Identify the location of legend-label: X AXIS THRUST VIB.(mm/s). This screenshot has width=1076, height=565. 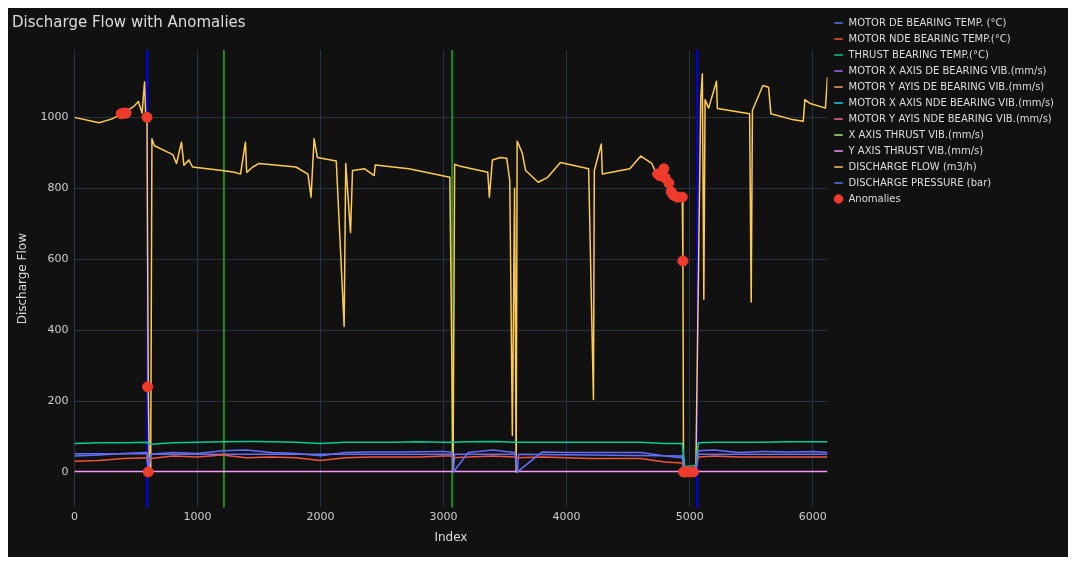
(916, 134).